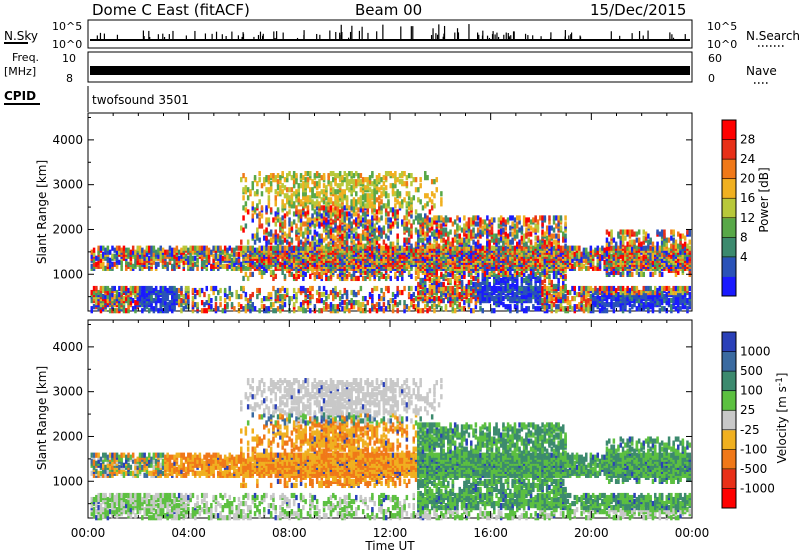 This screenshot has height=554, width=800. Describe the element at coordinates (25, 57) in the screenshot. I see `freq-label: Freq.` at that location.